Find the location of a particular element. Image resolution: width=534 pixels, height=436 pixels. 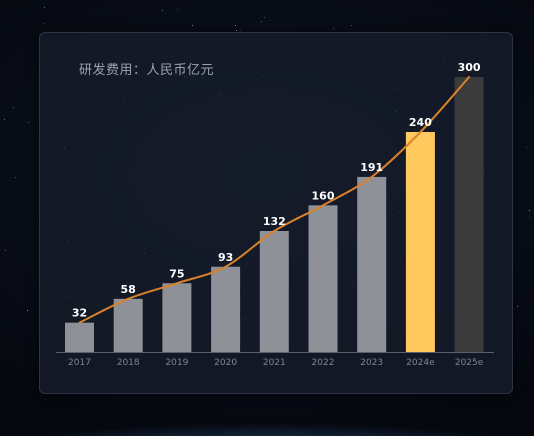

data-label-2021: 132 is located at coordinates (274, 221).